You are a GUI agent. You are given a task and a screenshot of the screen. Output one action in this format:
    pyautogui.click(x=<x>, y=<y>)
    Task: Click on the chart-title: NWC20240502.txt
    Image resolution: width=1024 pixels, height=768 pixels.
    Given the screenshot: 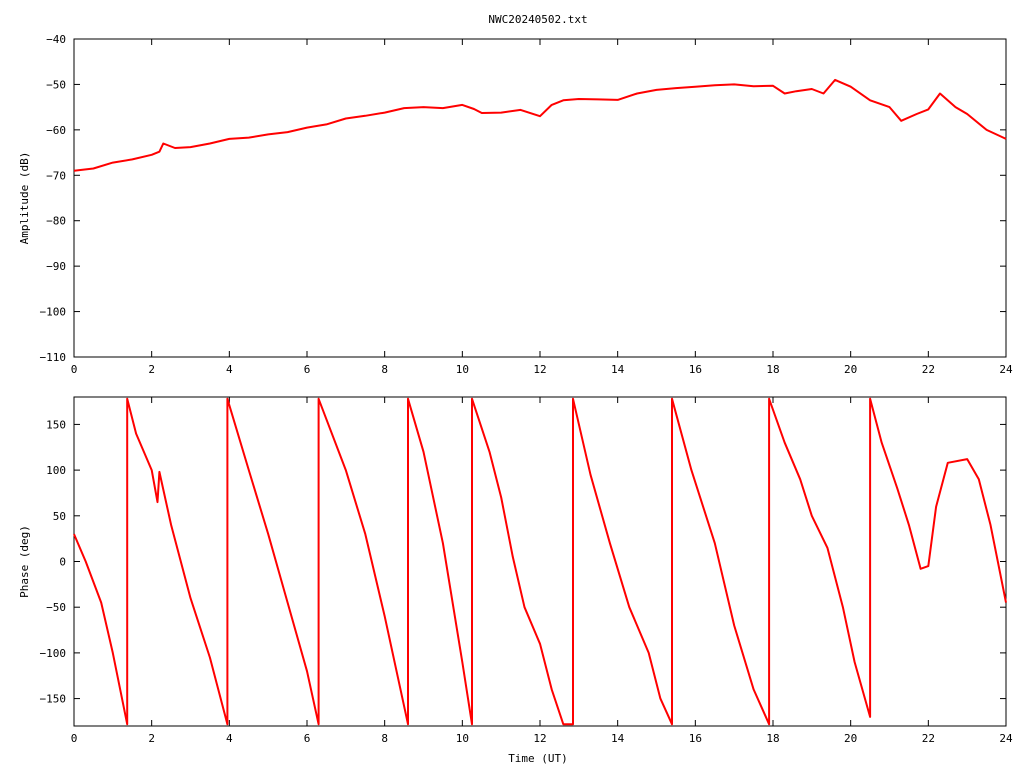 What is the action you would take?
    pyautogui.click(x=537, y=19)
    